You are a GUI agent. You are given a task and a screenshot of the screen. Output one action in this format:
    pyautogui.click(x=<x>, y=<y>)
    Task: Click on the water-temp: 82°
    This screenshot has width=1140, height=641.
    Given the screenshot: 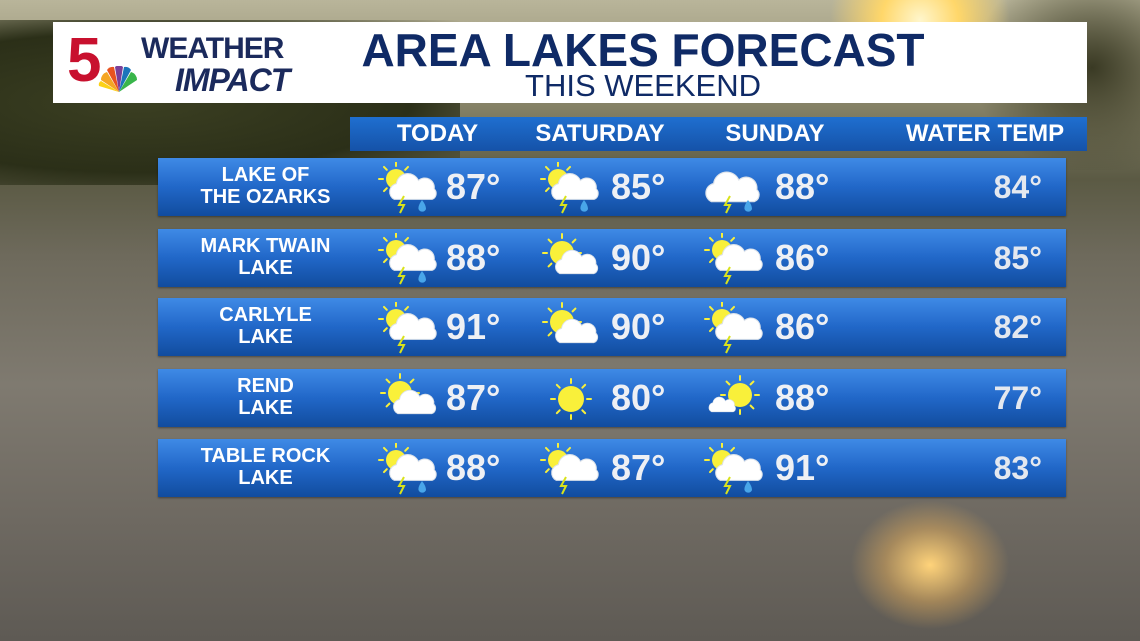 What is the action you would take?
    pyautogui.click(x=1017, y=327)
    